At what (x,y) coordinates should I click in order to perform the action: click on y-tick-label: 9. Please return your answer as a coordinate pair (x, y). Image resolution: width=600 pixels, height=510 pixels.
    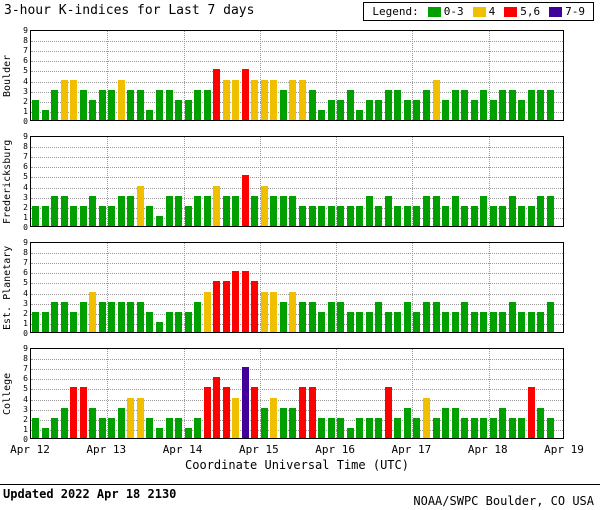
    Looking at the image, I should click on (25, 242).